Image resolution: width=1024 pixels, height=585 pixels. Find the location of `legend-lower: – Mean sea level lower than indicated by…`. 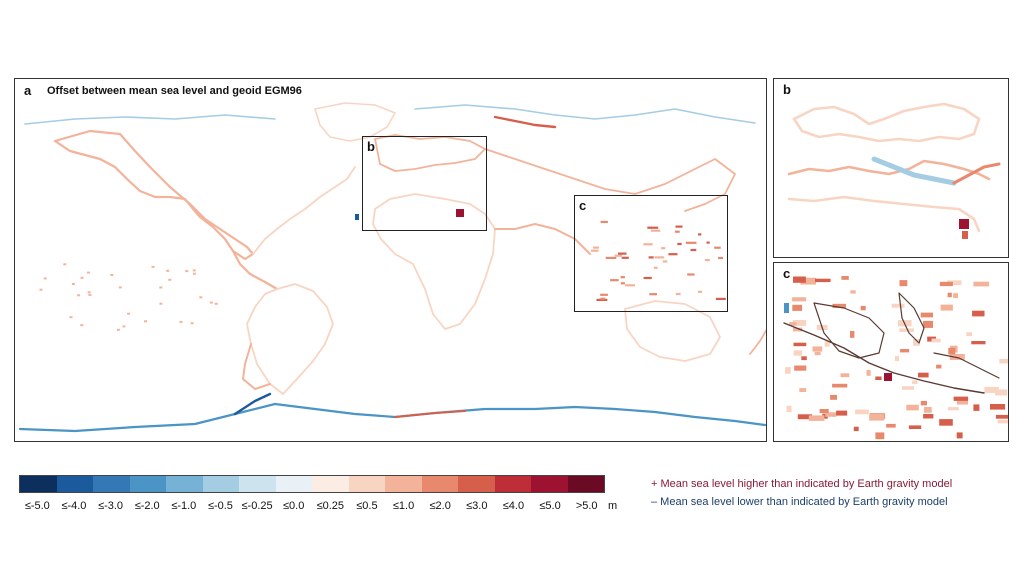

legend-lower: – Mean sea level lower than indicated by… is located at coordinates (799, 502).